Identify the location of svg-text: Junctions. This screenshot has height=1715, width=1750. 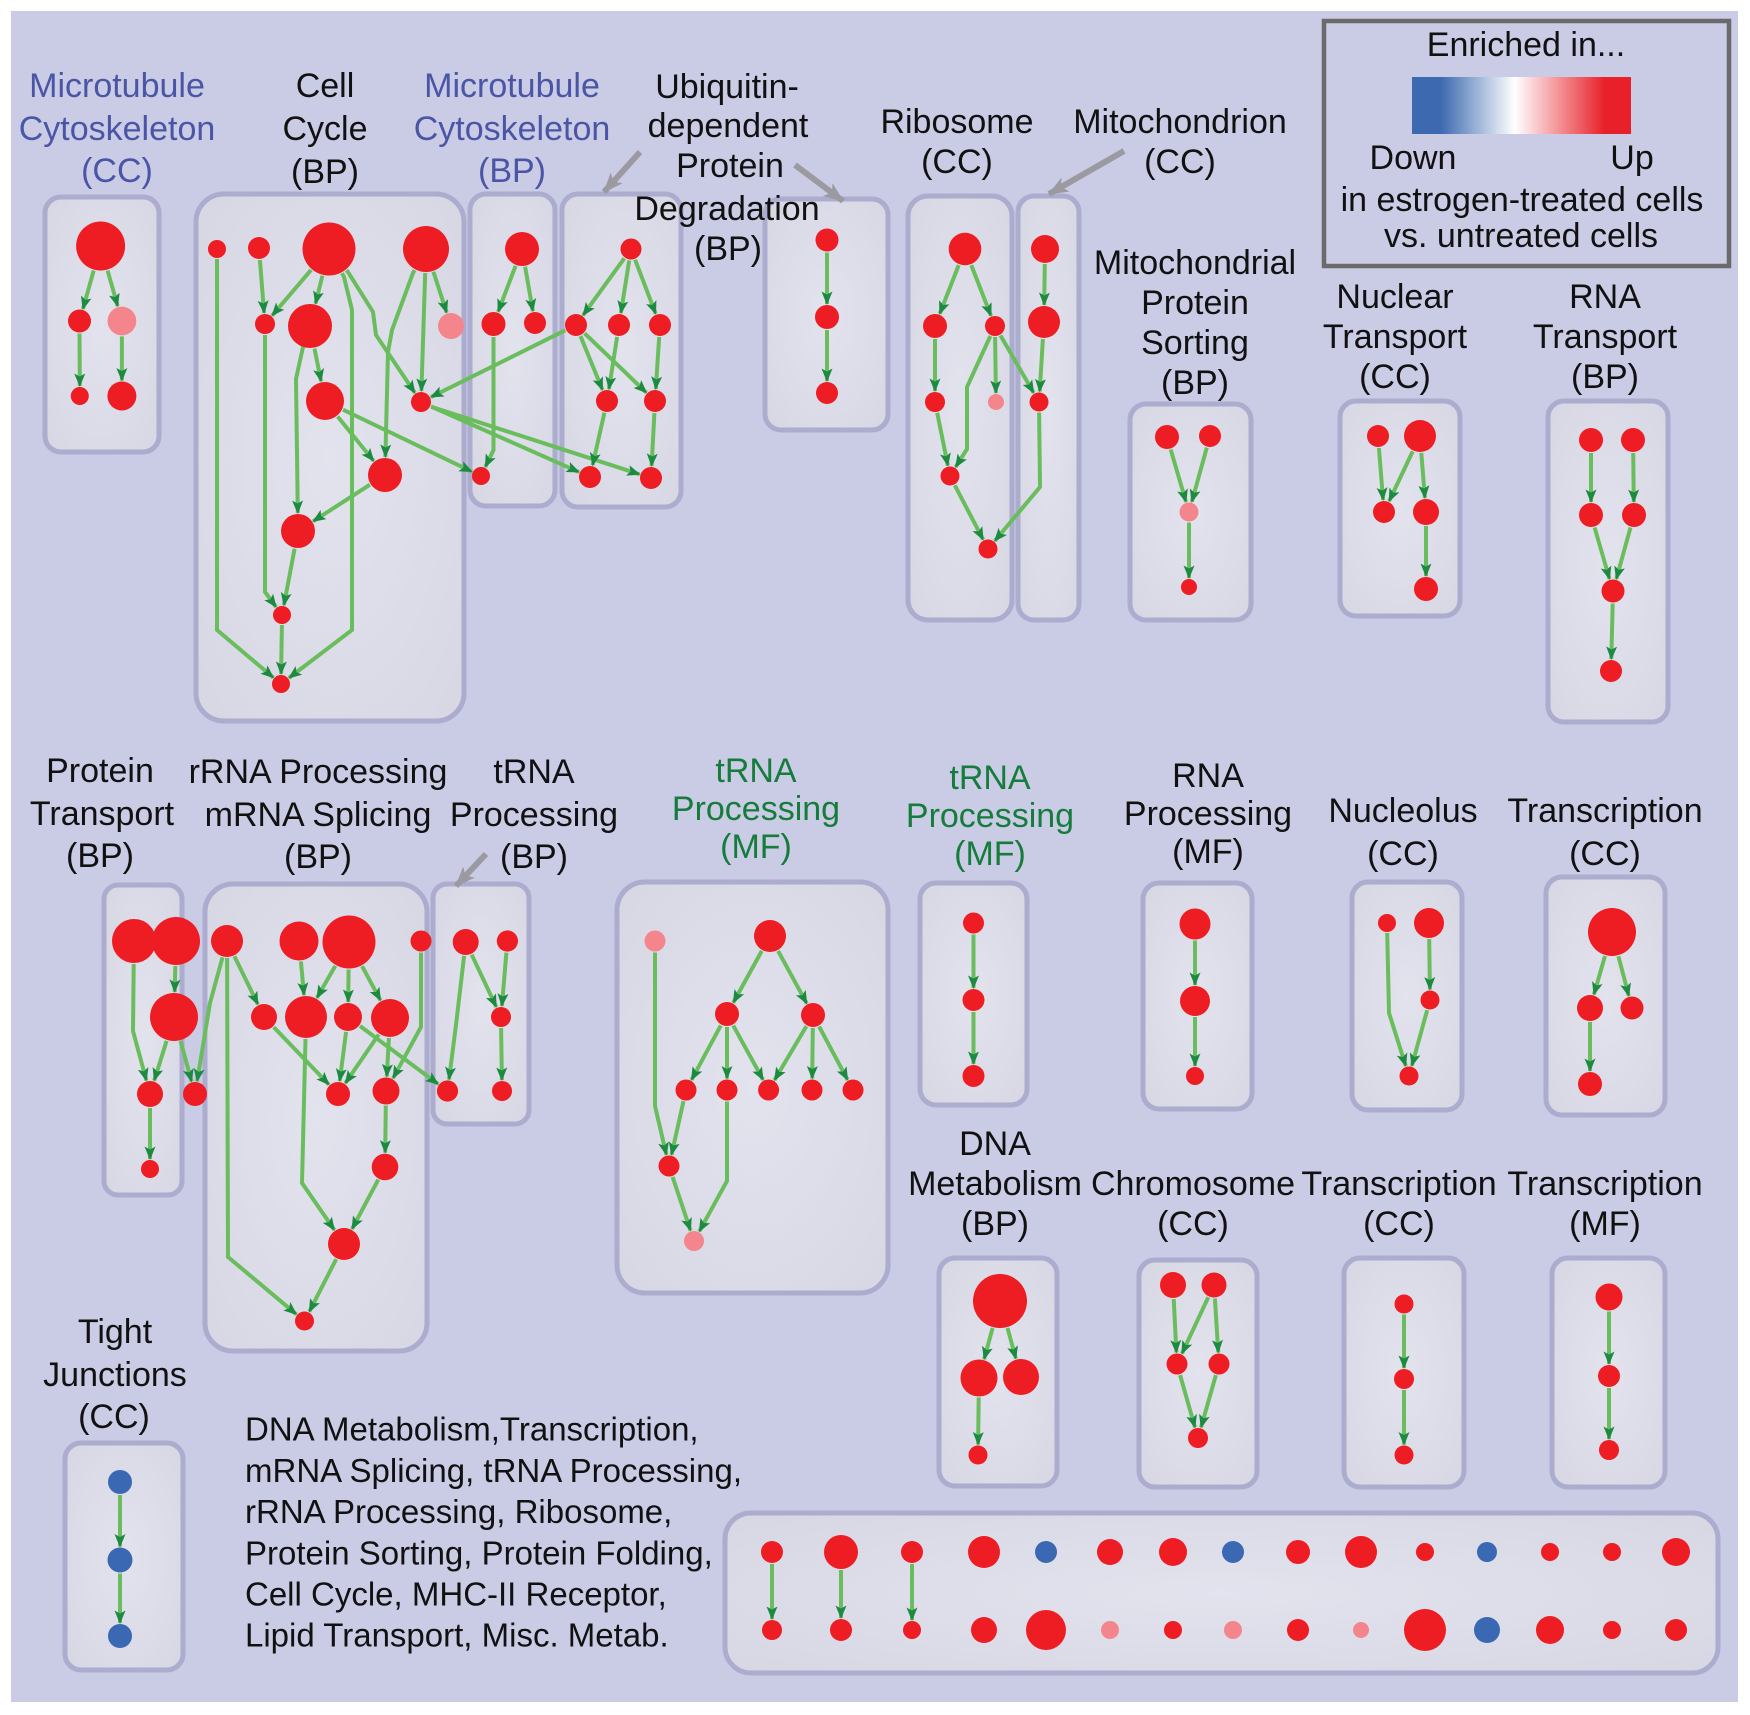
(115, 1375).